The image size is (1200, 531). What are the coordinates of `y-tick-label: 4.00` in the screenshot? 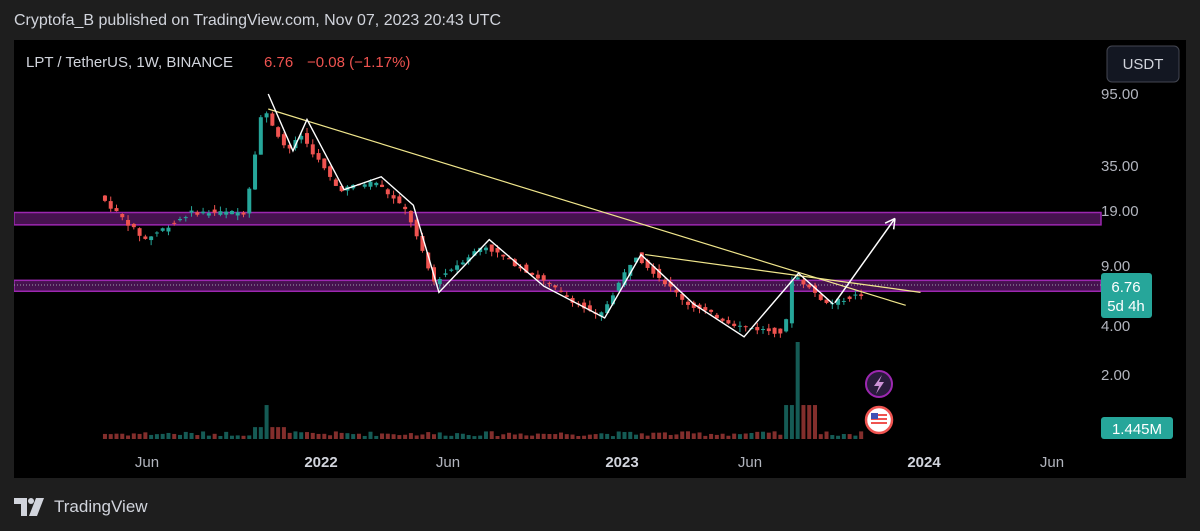 It's located at (1115, 326).